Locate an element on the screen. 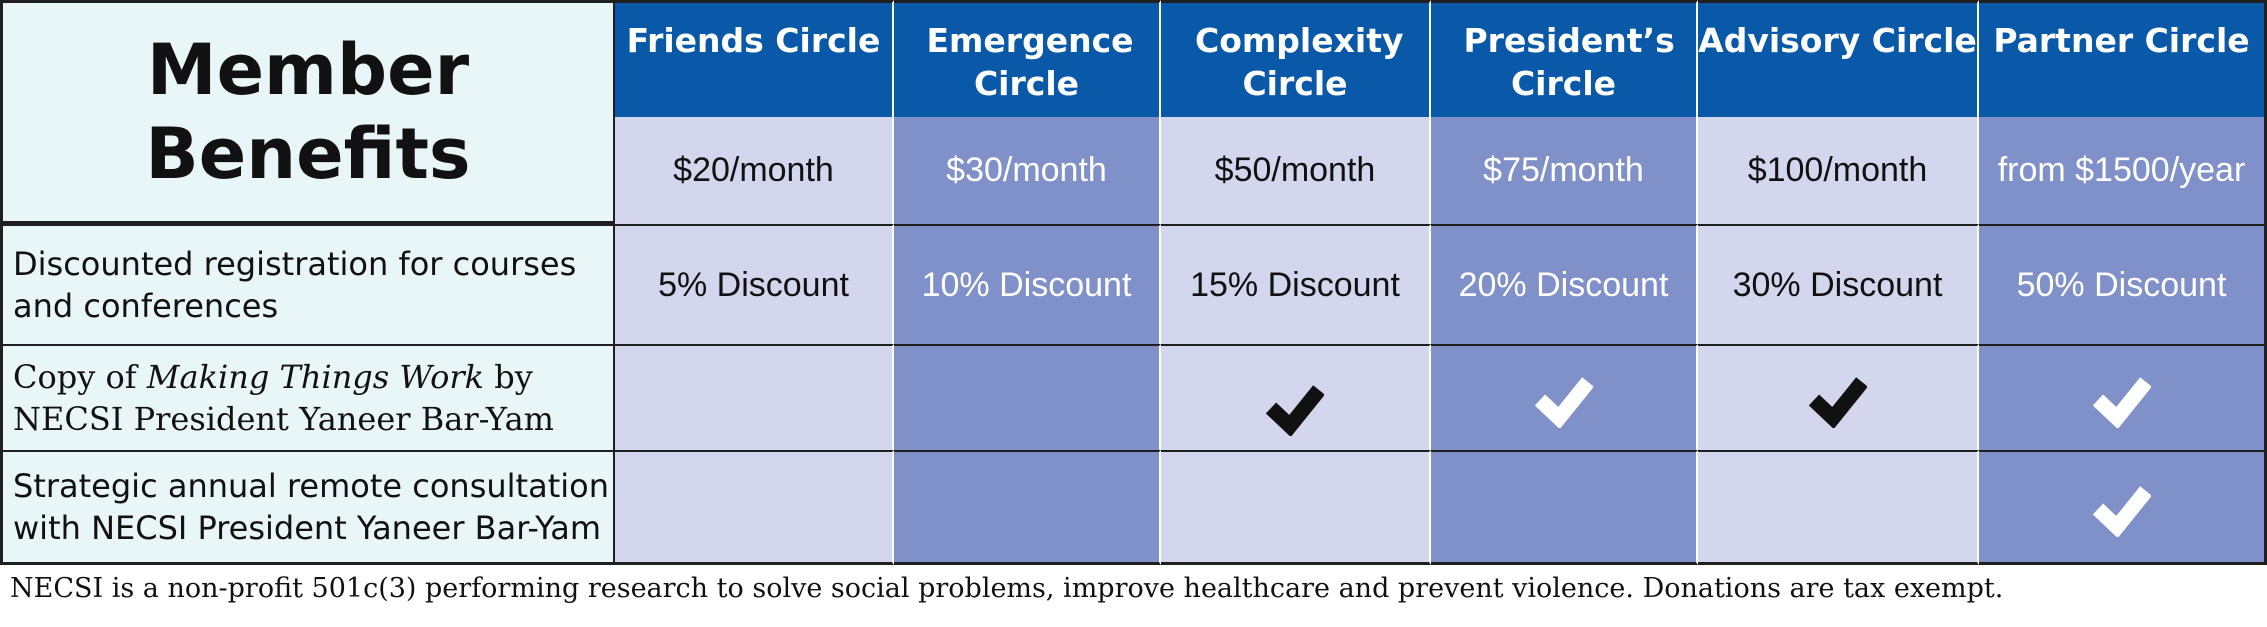 This screenshot has height=627, width=2267. book-label-prefix: Copy of is located at coordinates (80, 377).